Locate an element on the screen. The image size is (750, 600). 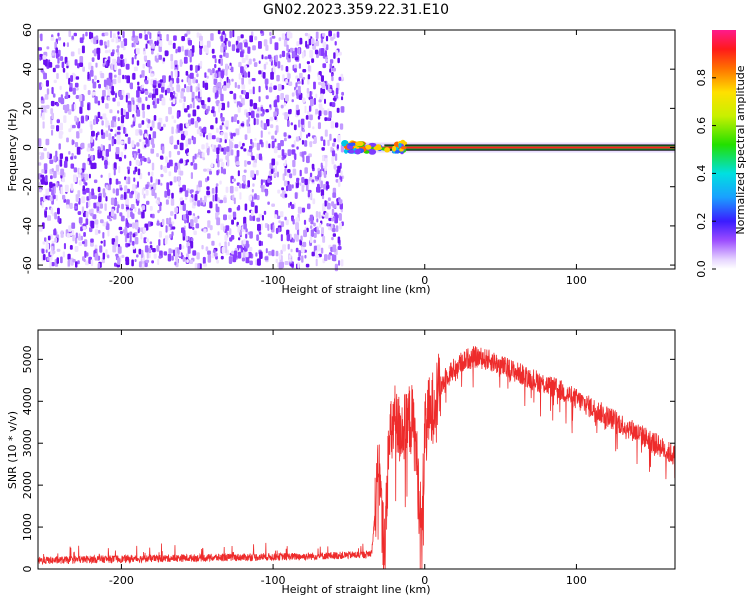
colorbar-gradient is located at coordinates (724, 149).